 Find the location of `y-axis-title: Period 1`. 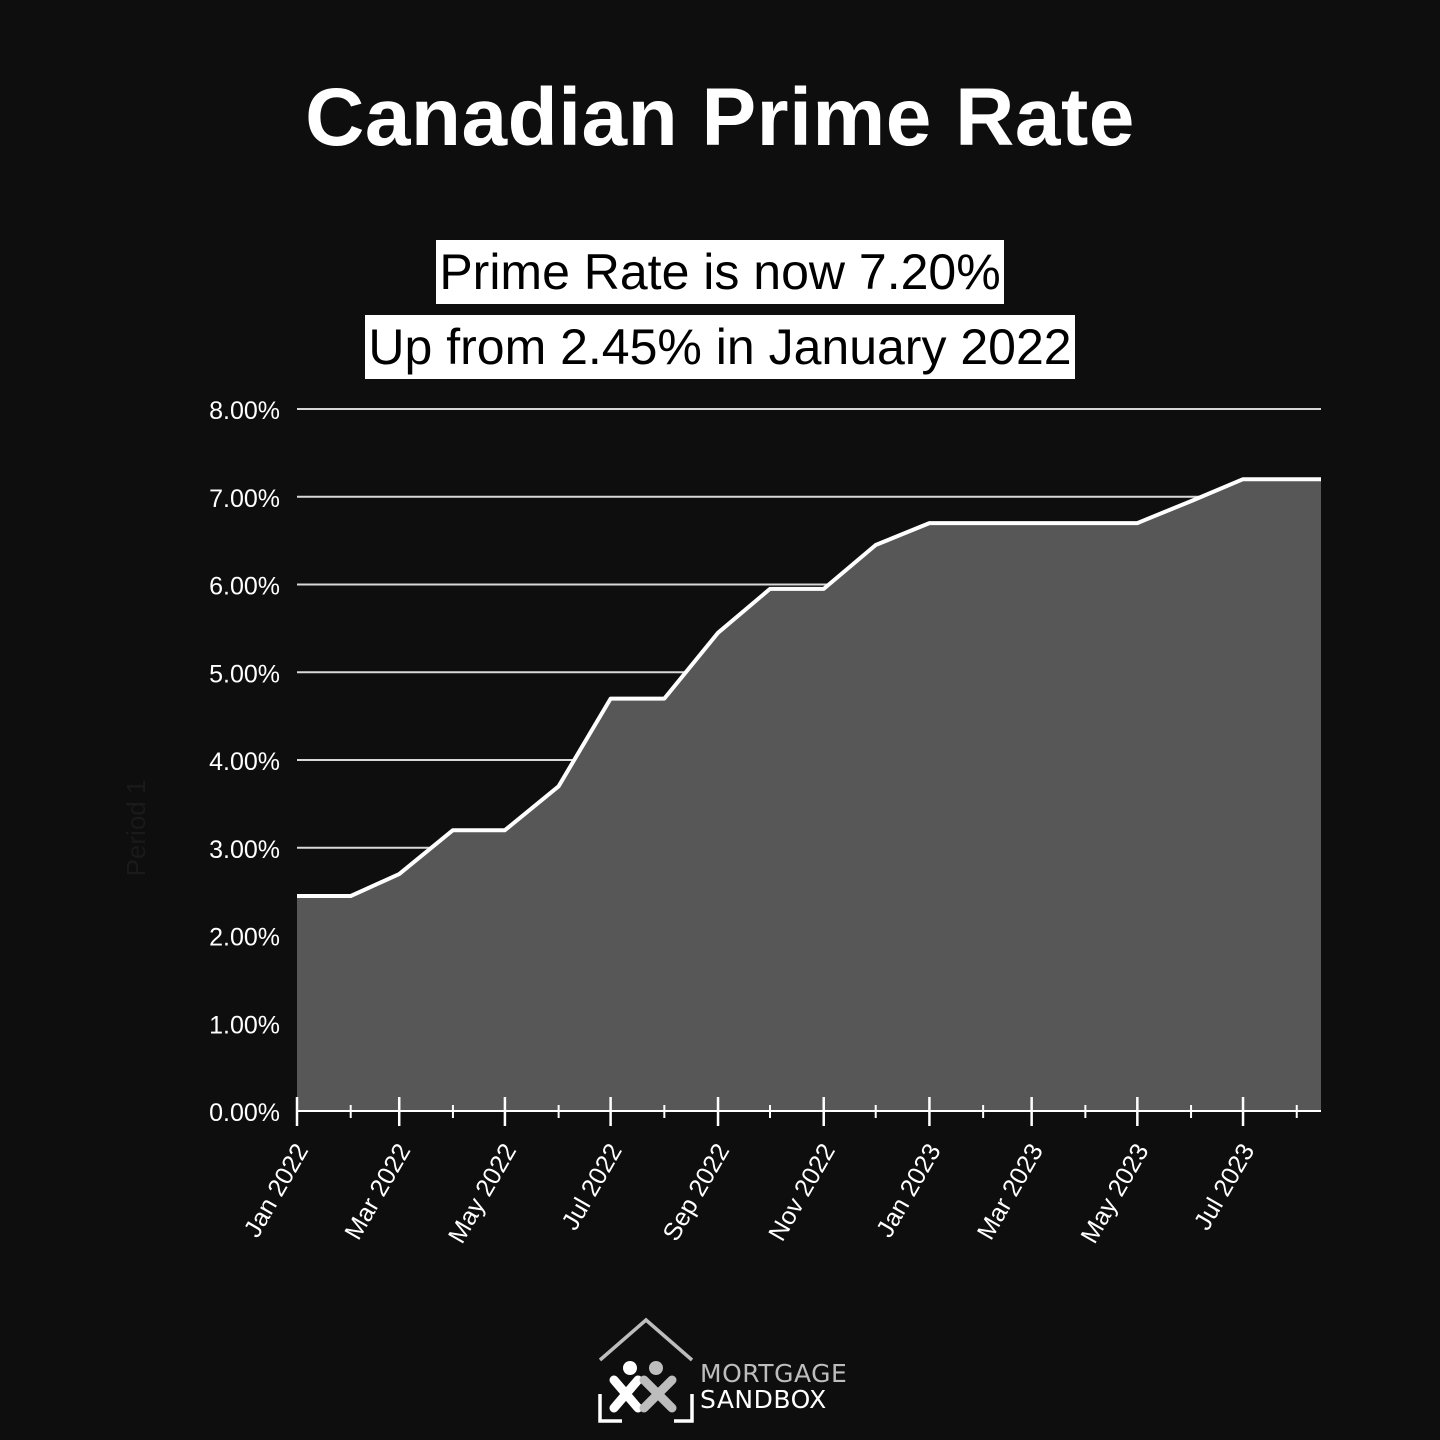

y-axis-title: Period 1 is located at coordinates (136, 828).